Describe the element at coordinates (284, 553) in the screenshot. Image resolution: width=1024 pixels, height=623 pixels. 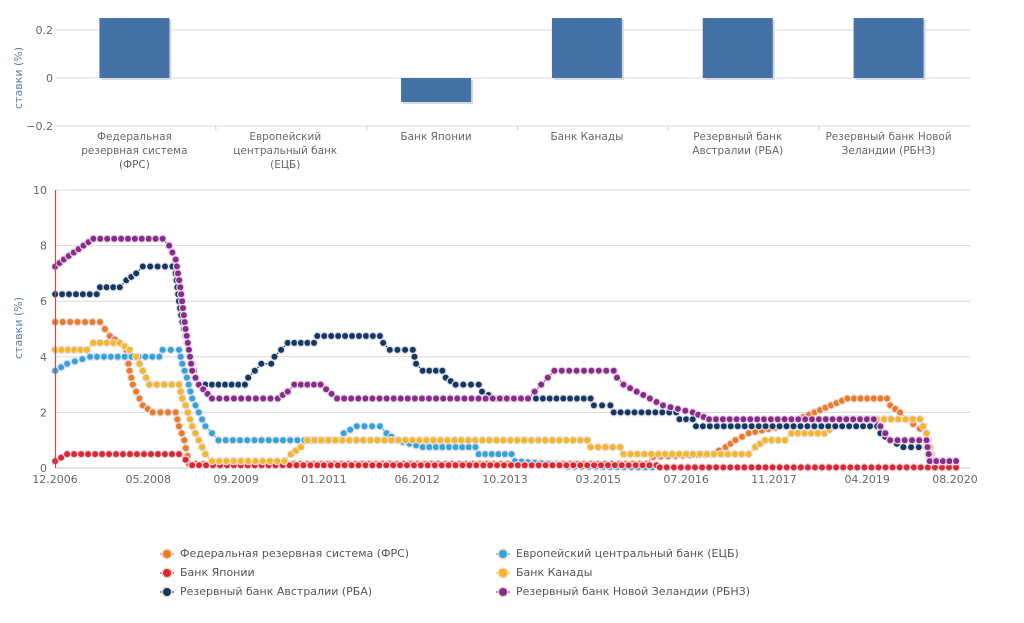
I see `legend-item-frs: Федеральная резервная система (ФРС)` at that location.